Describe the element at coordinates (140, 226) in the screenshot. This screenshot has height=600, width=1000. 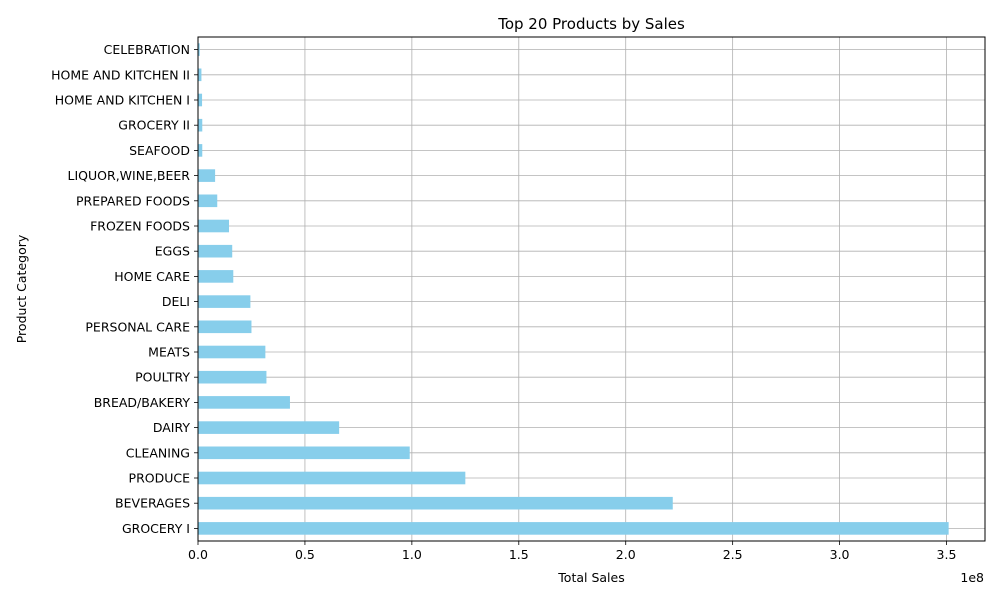
I see `y-tick-label: FROZEN FOODS` at that location.